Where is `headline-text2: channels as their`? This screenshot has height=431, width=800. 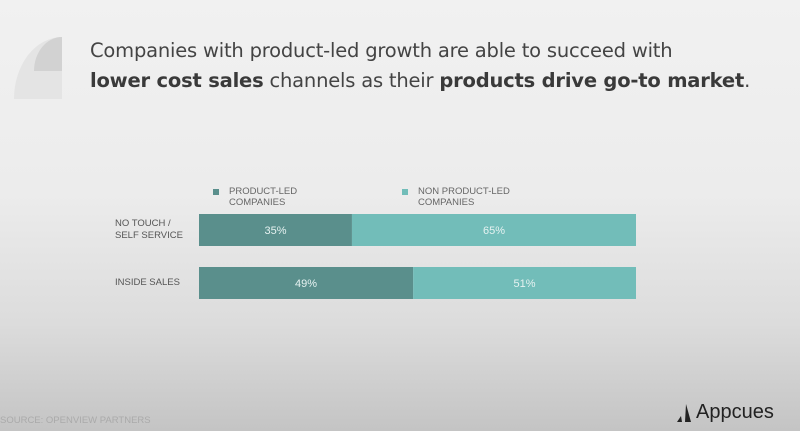 headline-text2: channels as their is located at coordinates (351, 80).